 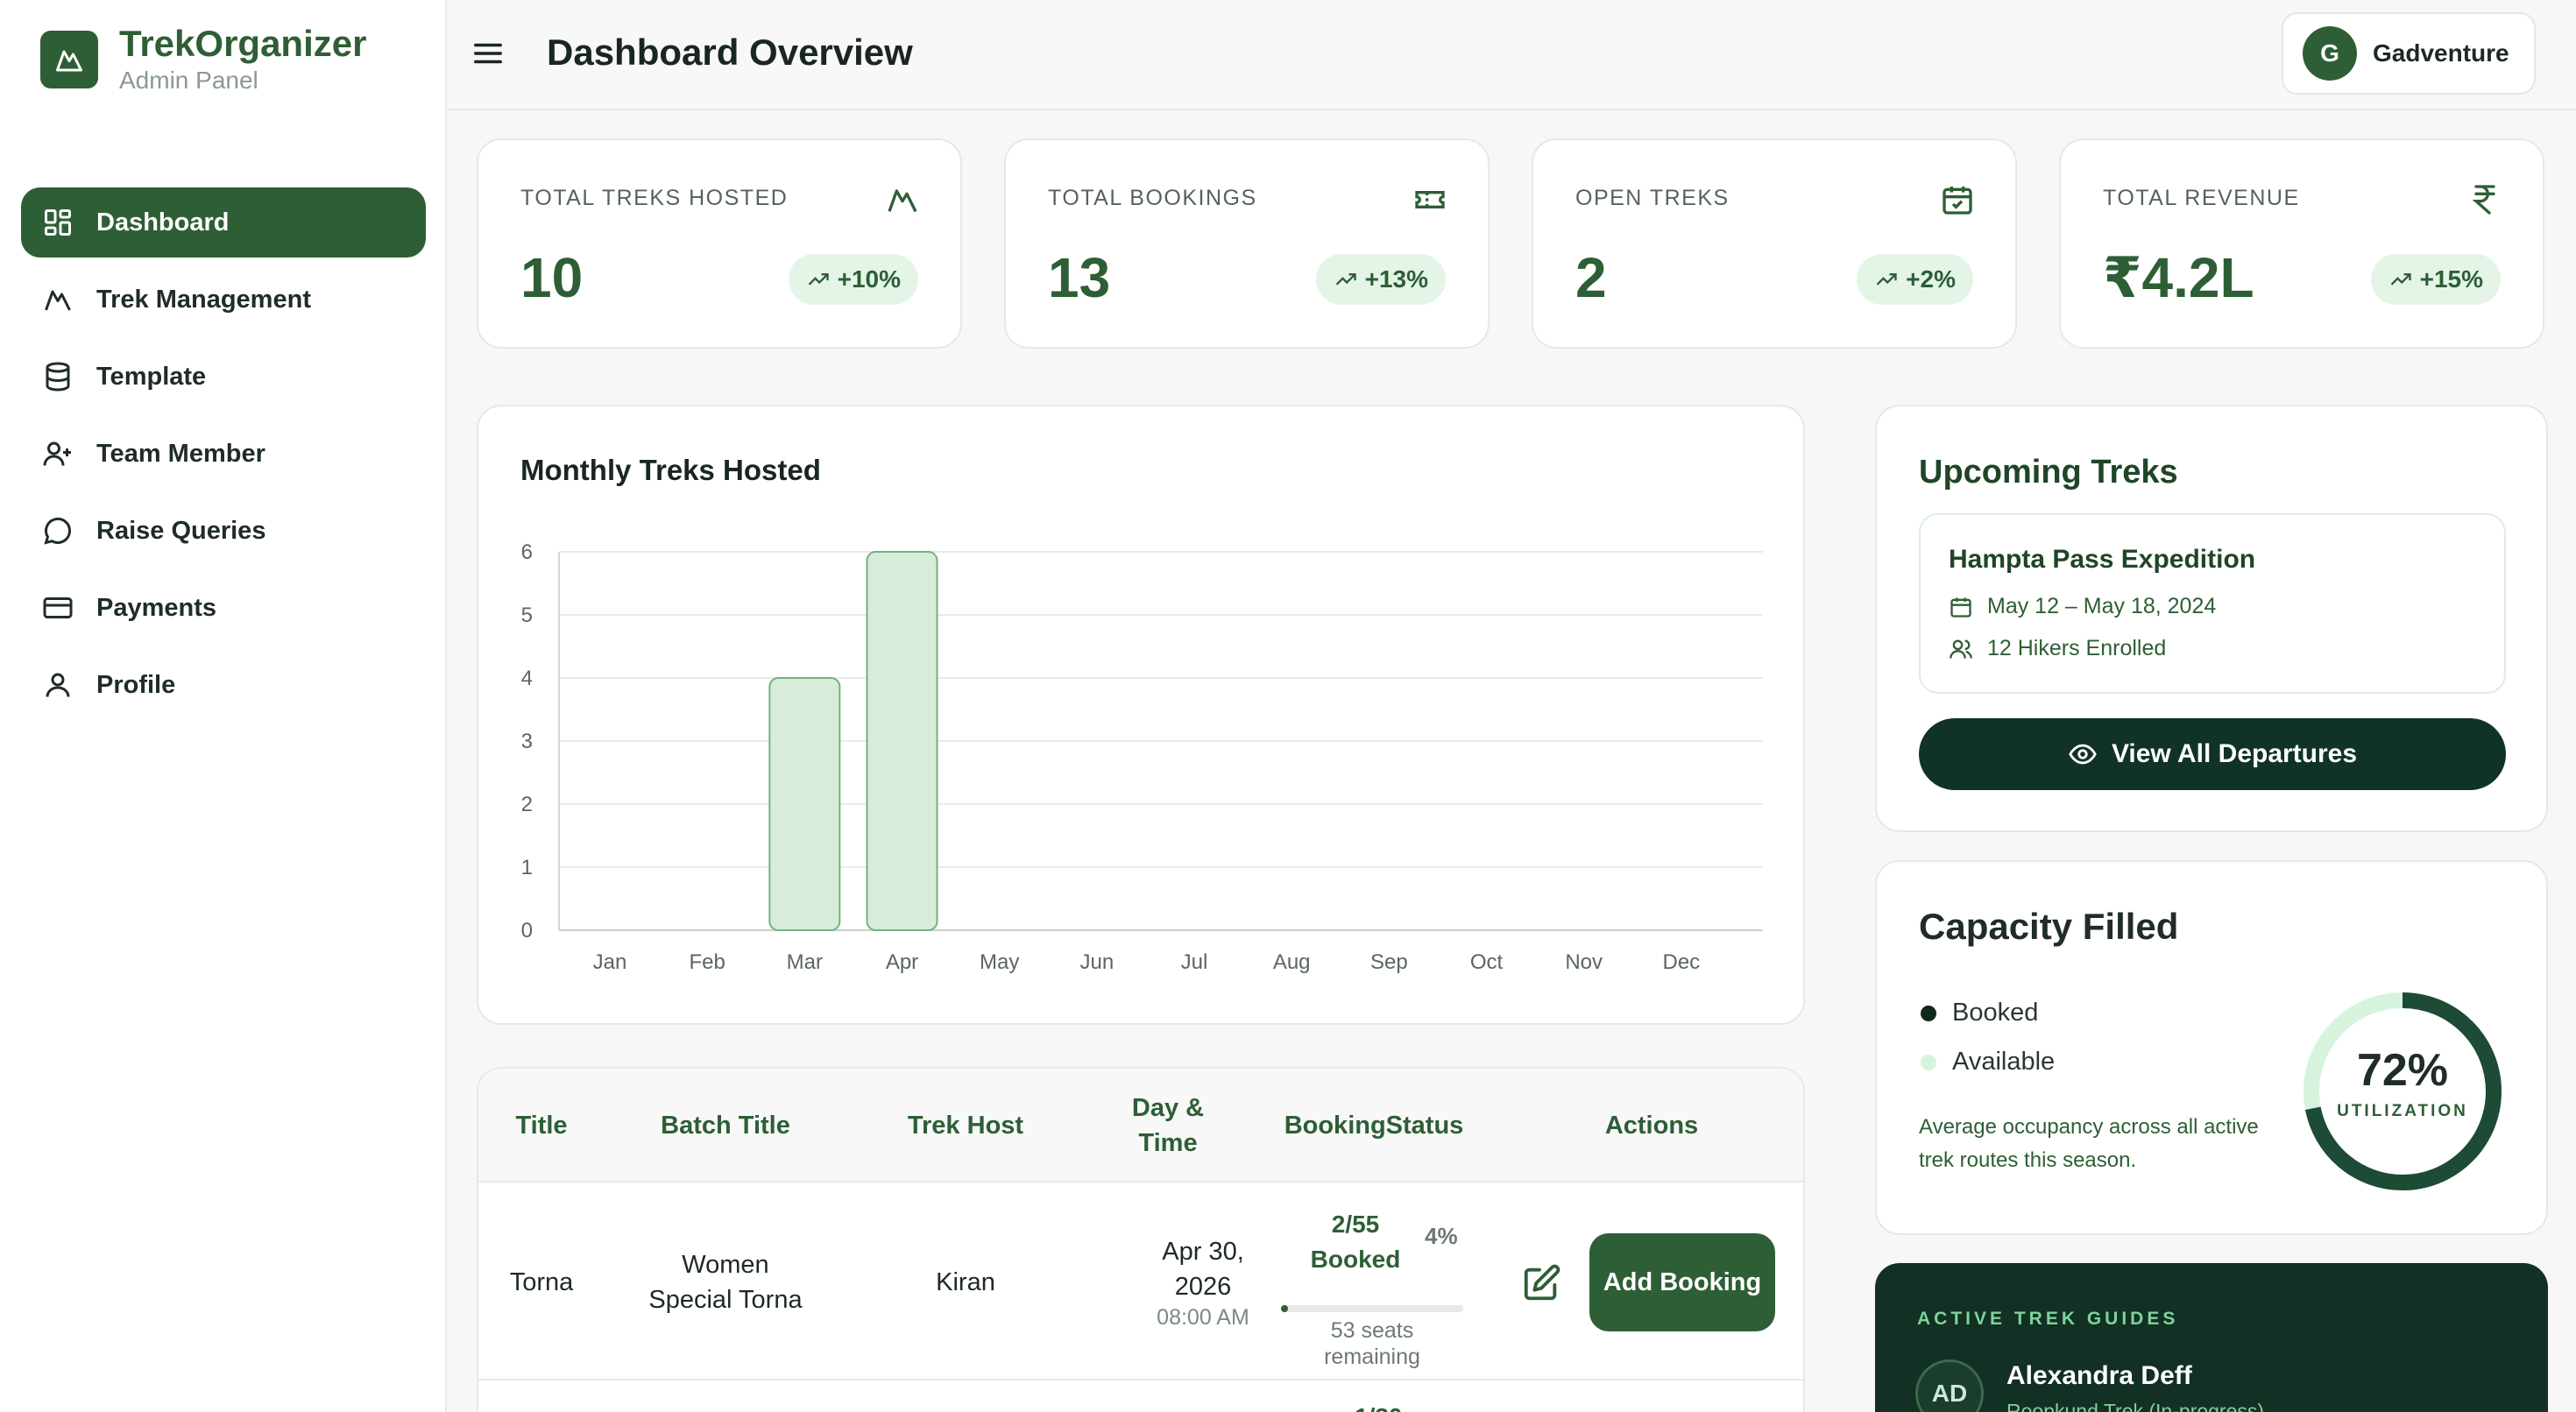 I want to click on user-icon, so click(x=58, y=685).